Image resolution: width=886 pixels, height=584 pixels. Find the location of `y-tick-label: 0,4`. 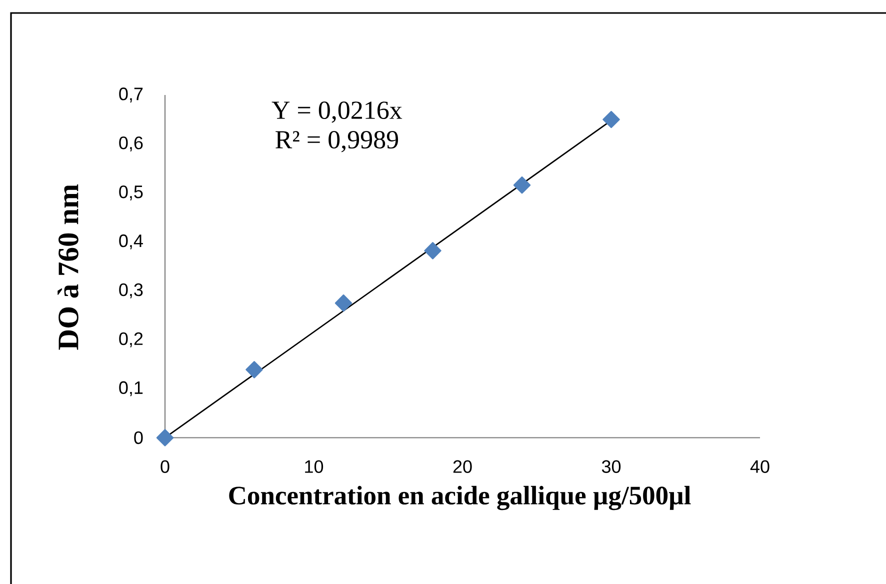

y-tick-label: 0,4 is located at coordinates (131, 242).